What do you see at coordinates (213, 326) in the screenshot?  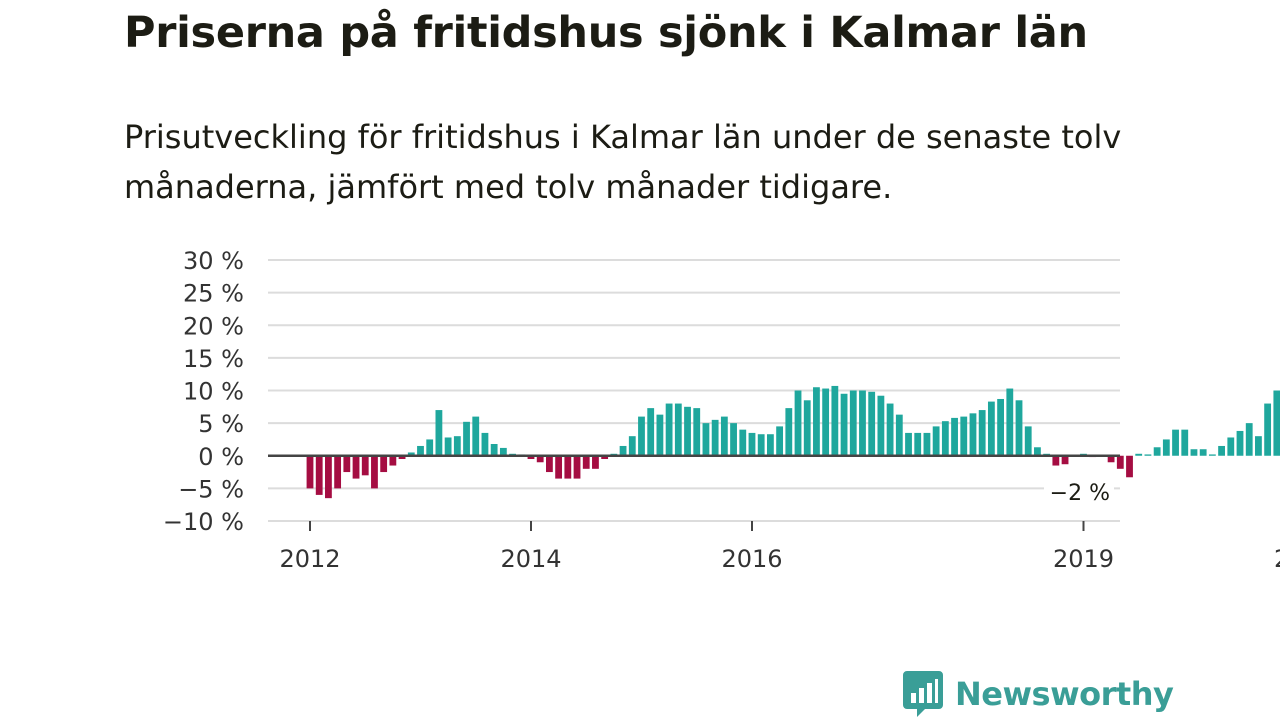 I see `y-tick-label: 20 %` at bounding box center [213, 326].